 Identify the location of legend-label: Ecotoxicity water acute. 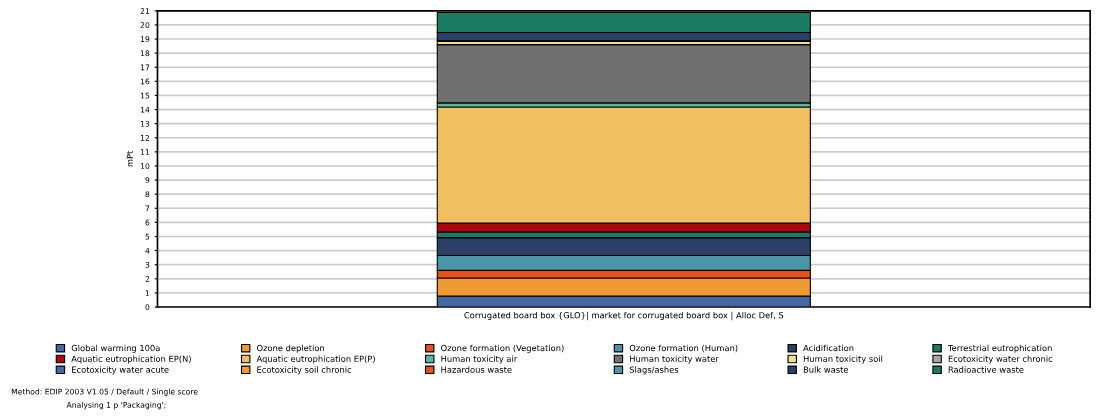
(120, 370).